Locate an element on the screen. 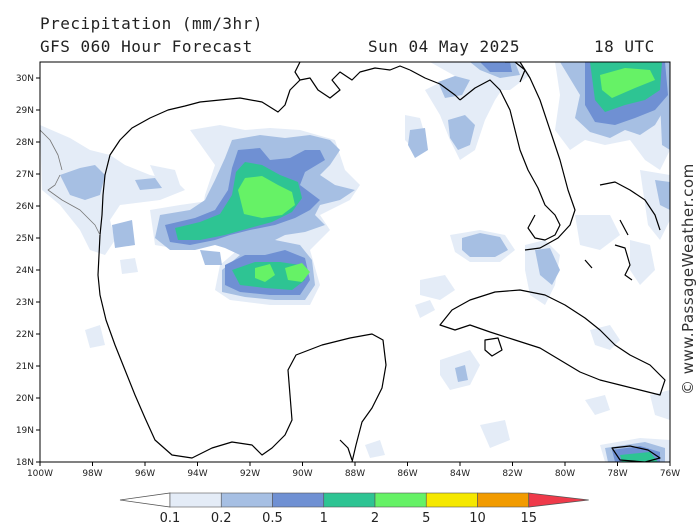 This screenshot has height=525, width=700. lon-tick-label: 76W is located at coordinates (670, 474).